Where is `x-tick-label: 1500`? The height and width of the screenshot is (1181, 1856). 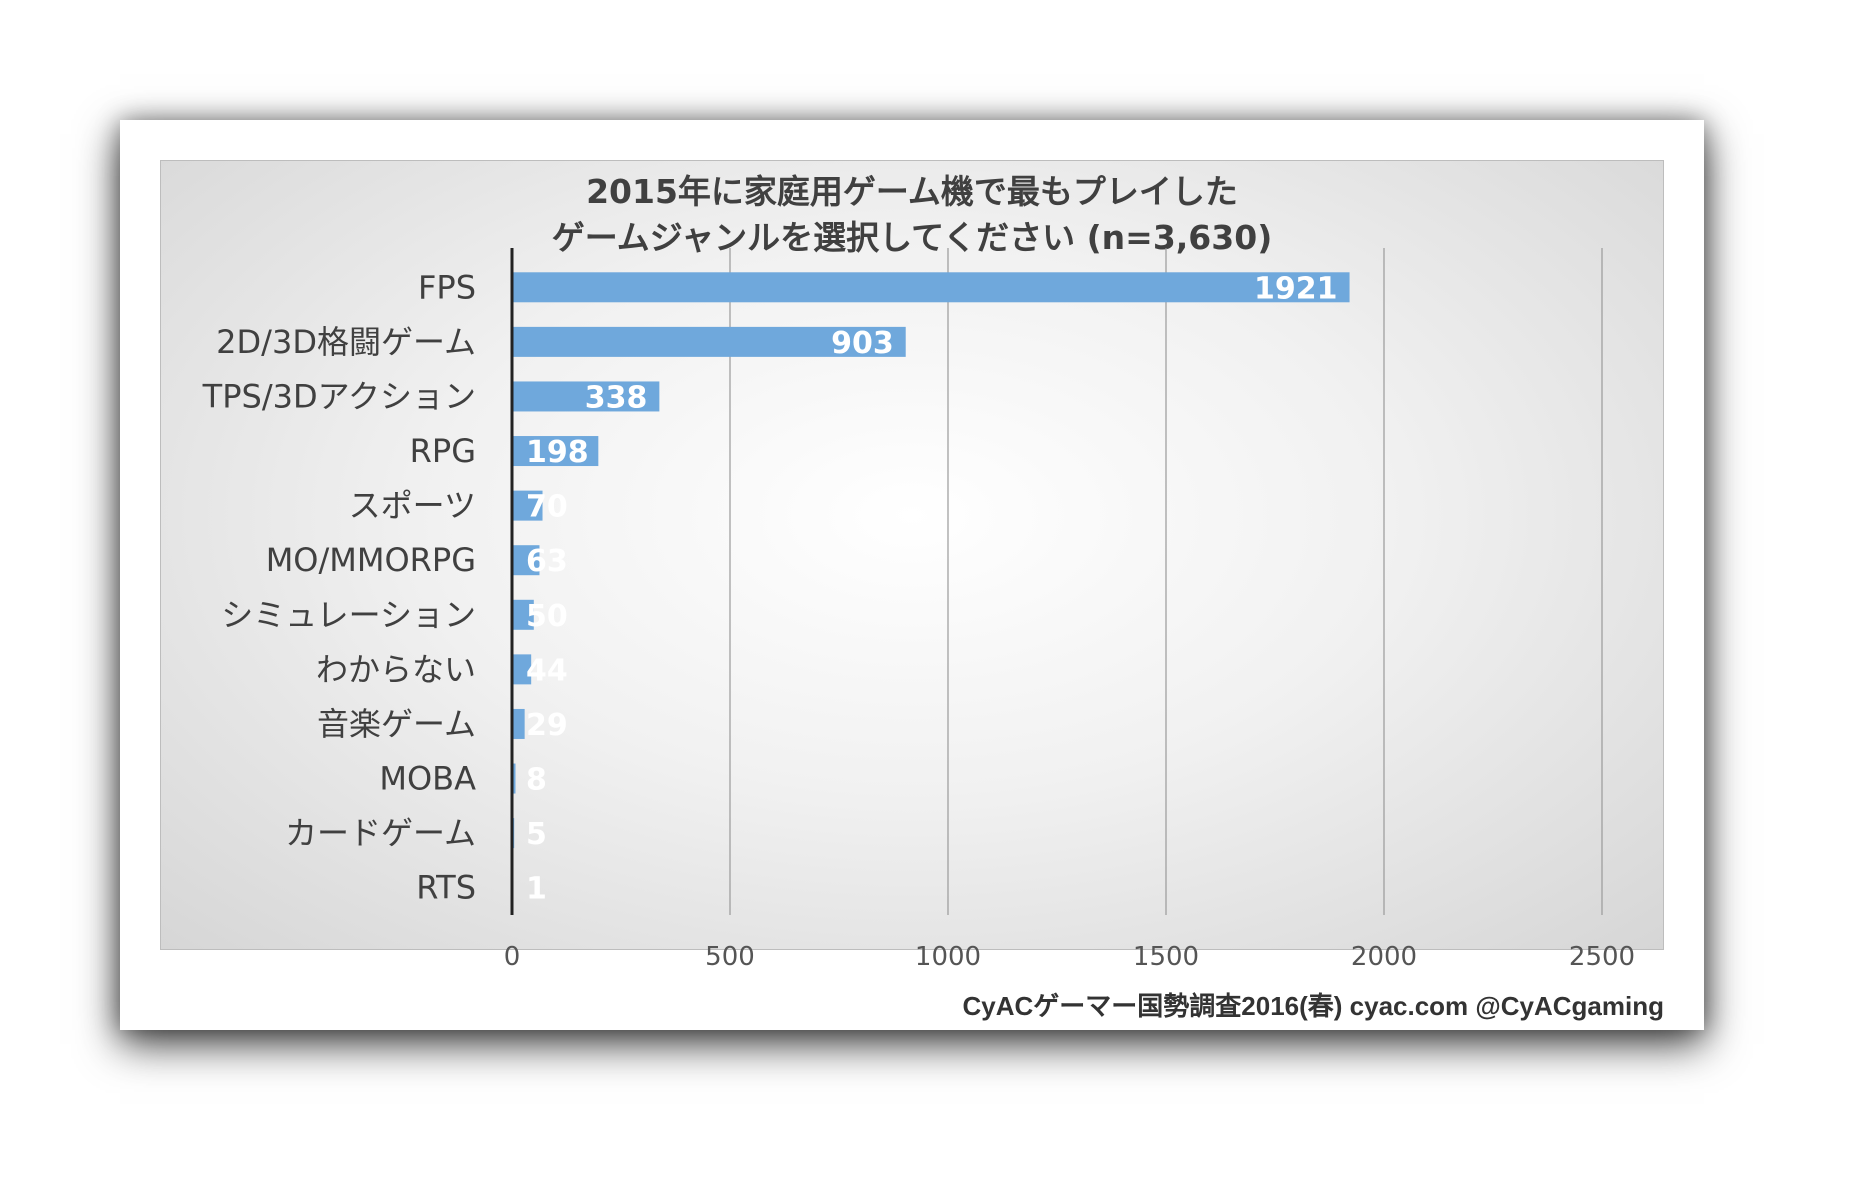 x-tick-label: 1500 is located at coordinates (1166, 957).